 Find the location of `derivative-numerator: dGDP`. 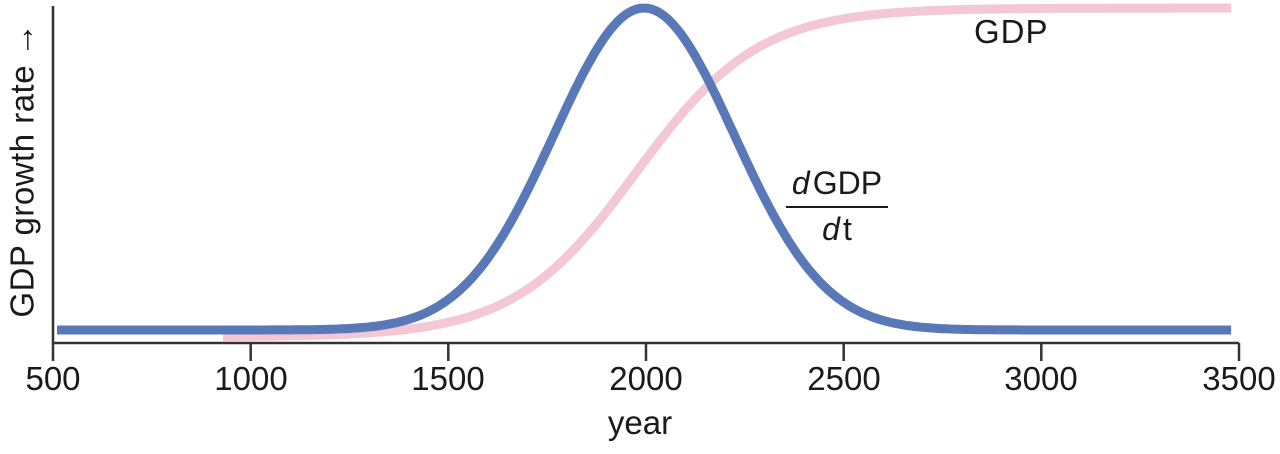

derivative-numerator: dGDP is located at coordinates (837, 186).